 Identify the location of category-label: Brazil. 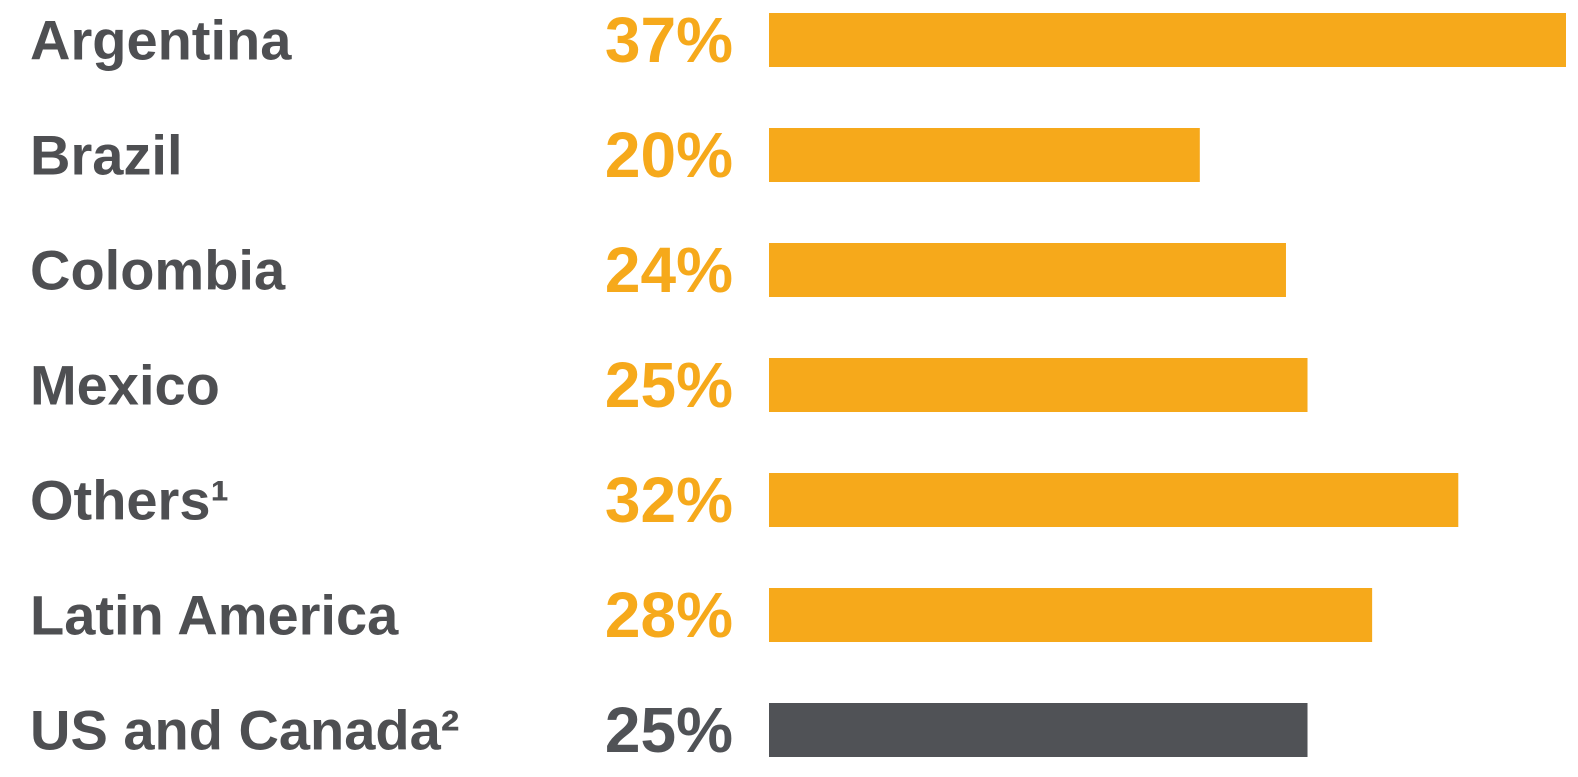
(106, 155).